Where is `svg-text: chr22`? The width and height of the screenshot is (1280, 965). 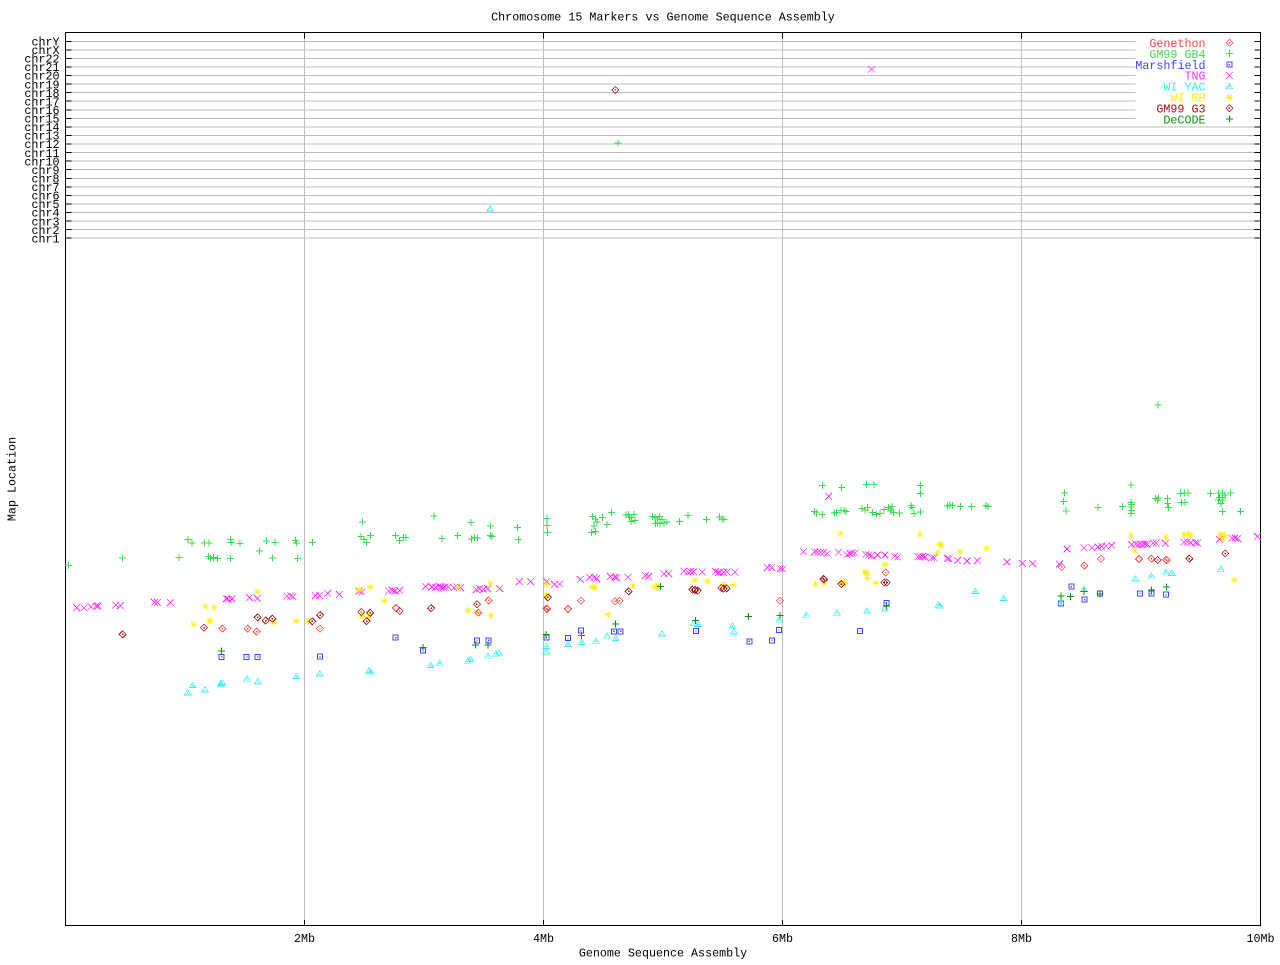 svg-text: chr22 is located at coordinates (41, 60).